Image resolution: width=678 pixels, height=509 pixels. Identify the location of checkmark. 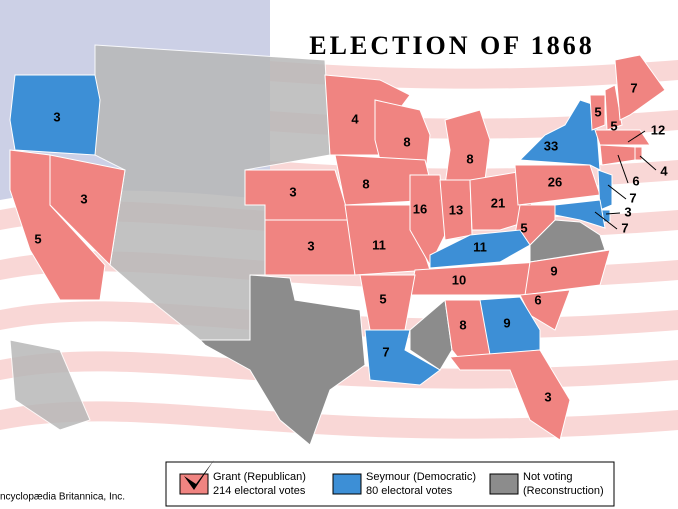
(199, 475).